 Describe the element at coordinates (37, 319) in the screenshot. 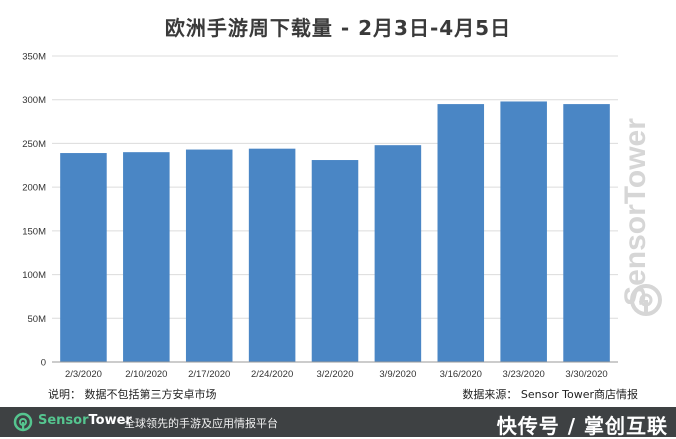

I see `y-tick-label: 50M` at that location.